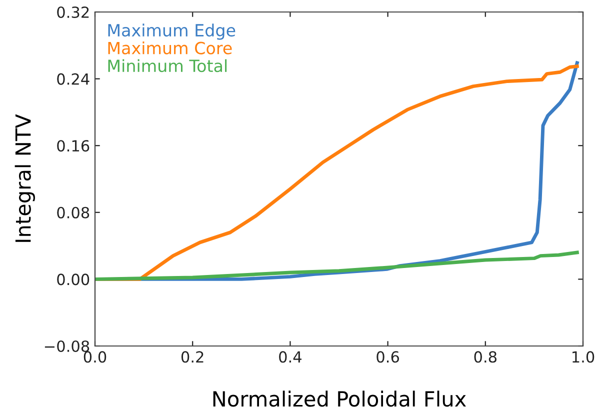 Image resolution: width=611 pixels, height=418 pixels. I want to click on text: Minimum Total, so click(167, 65).